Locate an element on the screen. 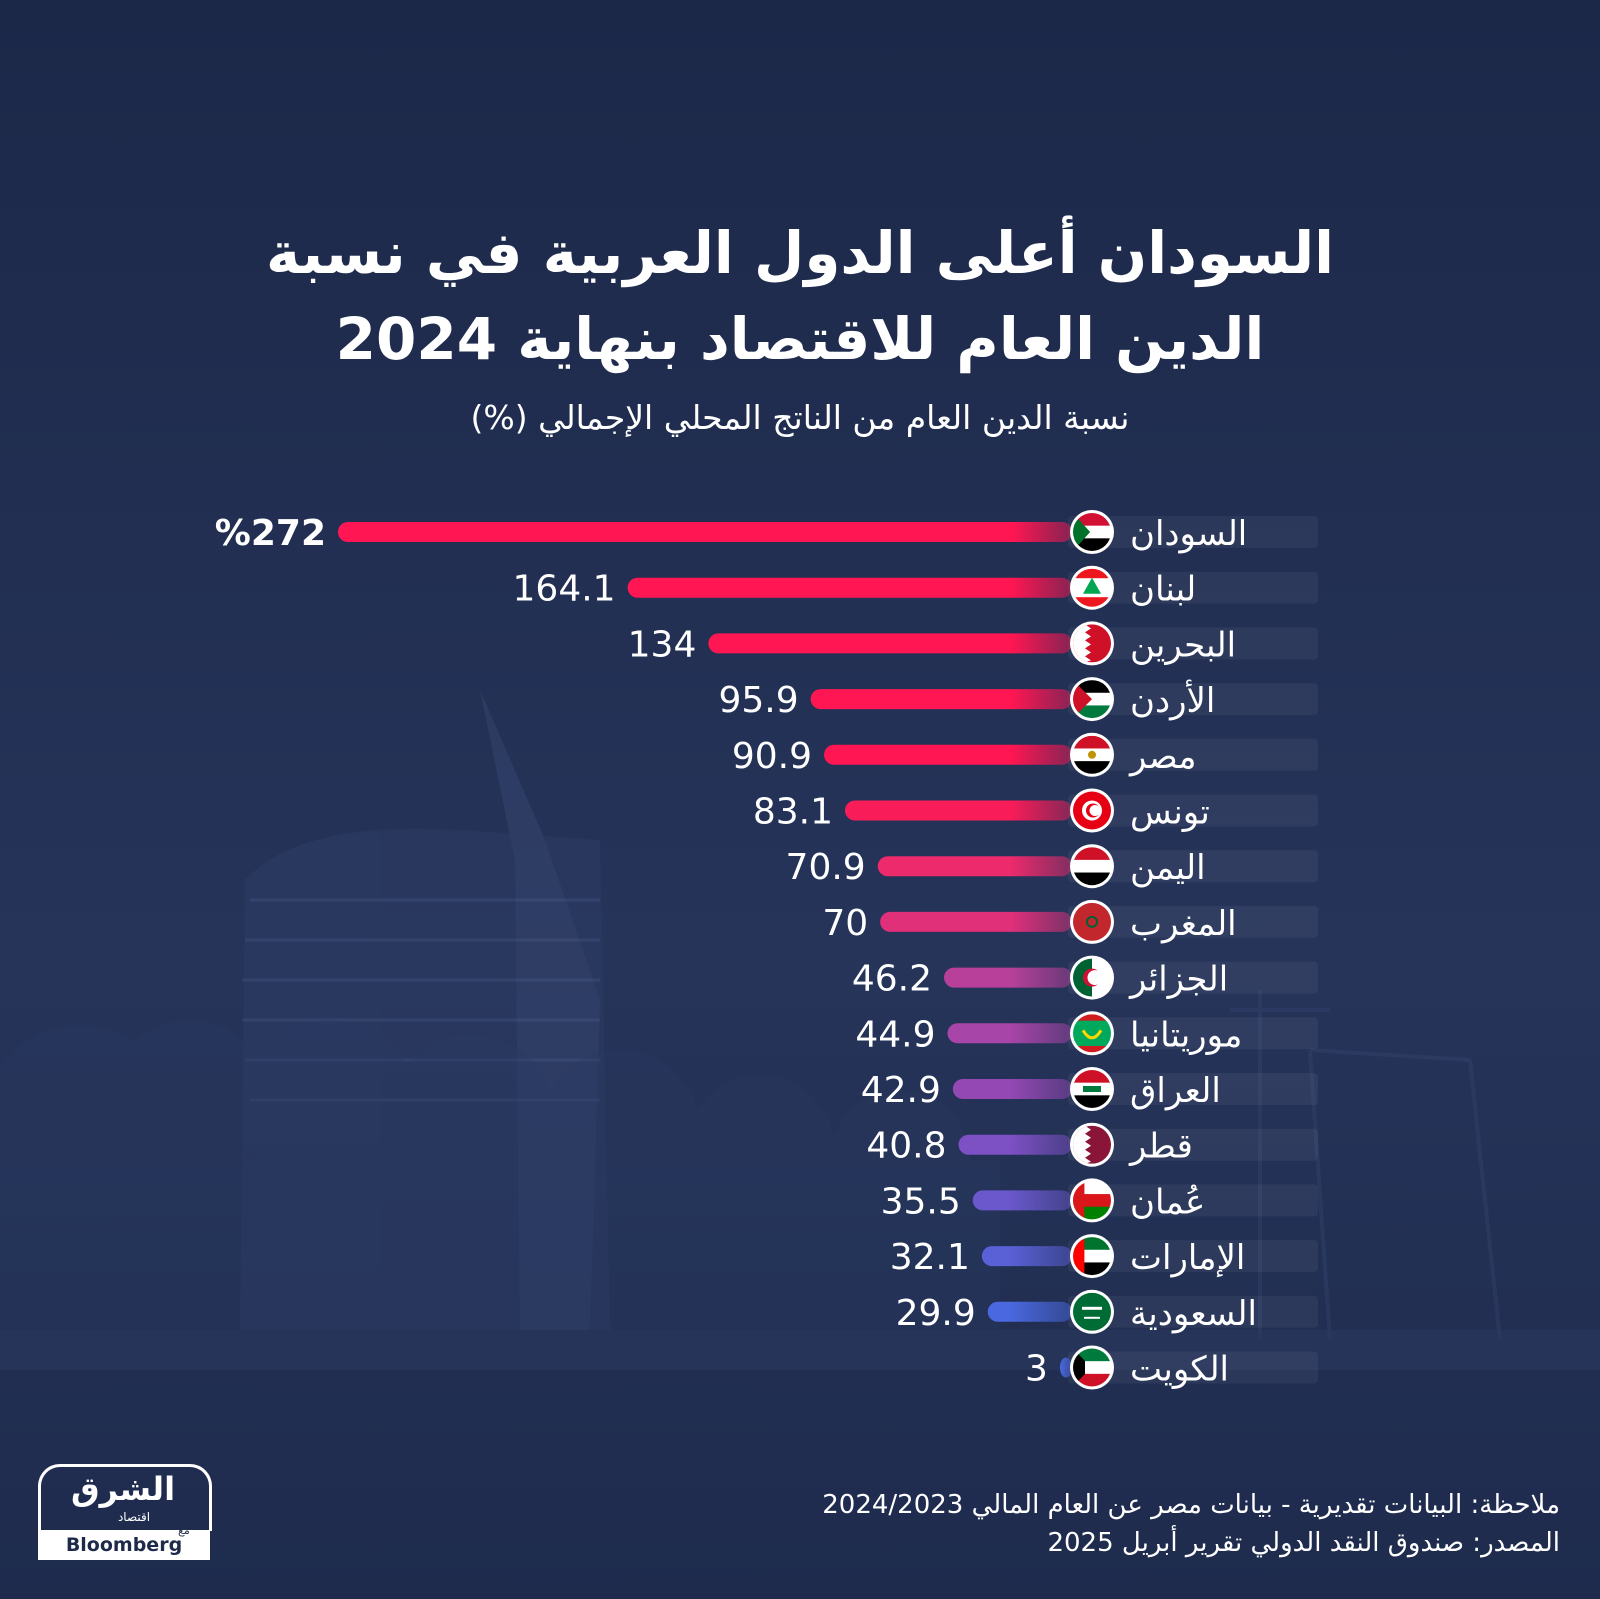  algeria-flag-crescent-cut is located at coordinates (1095, 978).